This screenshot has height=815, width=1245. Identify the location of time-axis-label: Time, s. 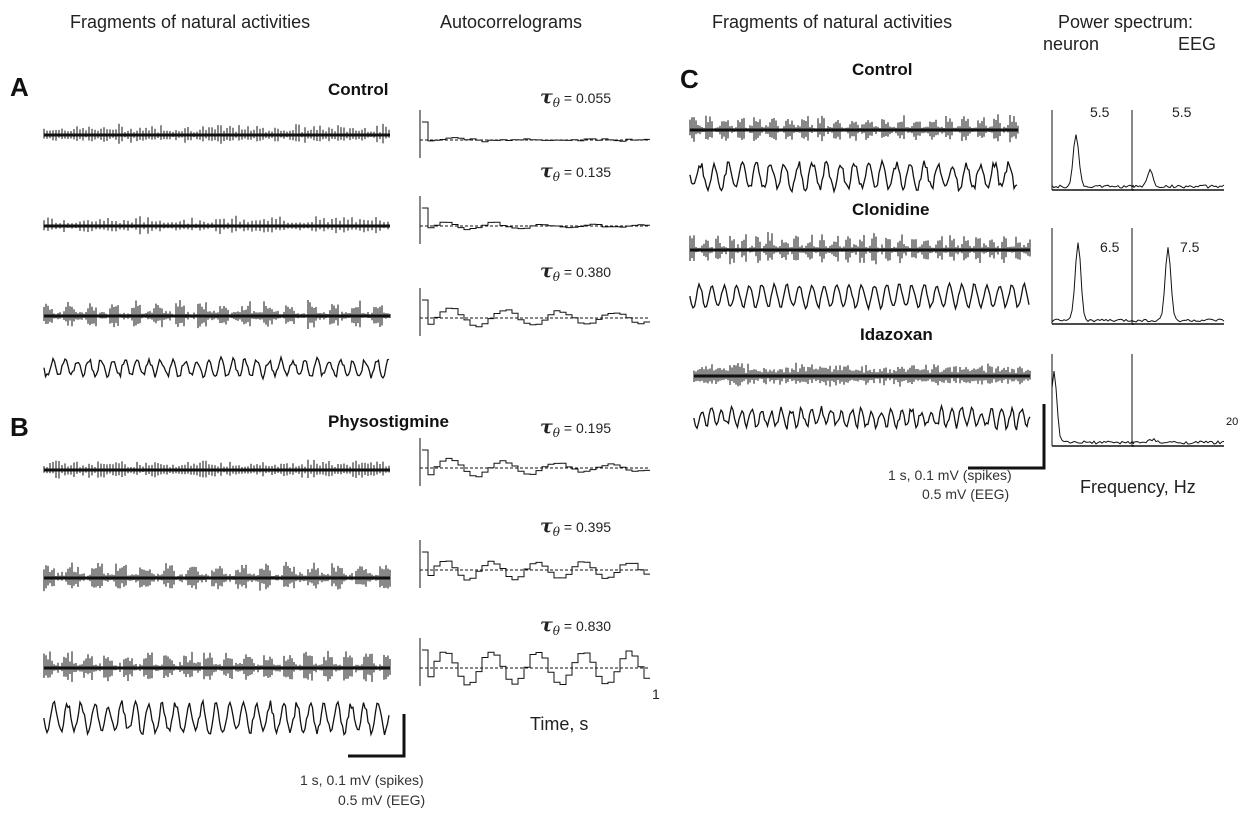
(559, 724).